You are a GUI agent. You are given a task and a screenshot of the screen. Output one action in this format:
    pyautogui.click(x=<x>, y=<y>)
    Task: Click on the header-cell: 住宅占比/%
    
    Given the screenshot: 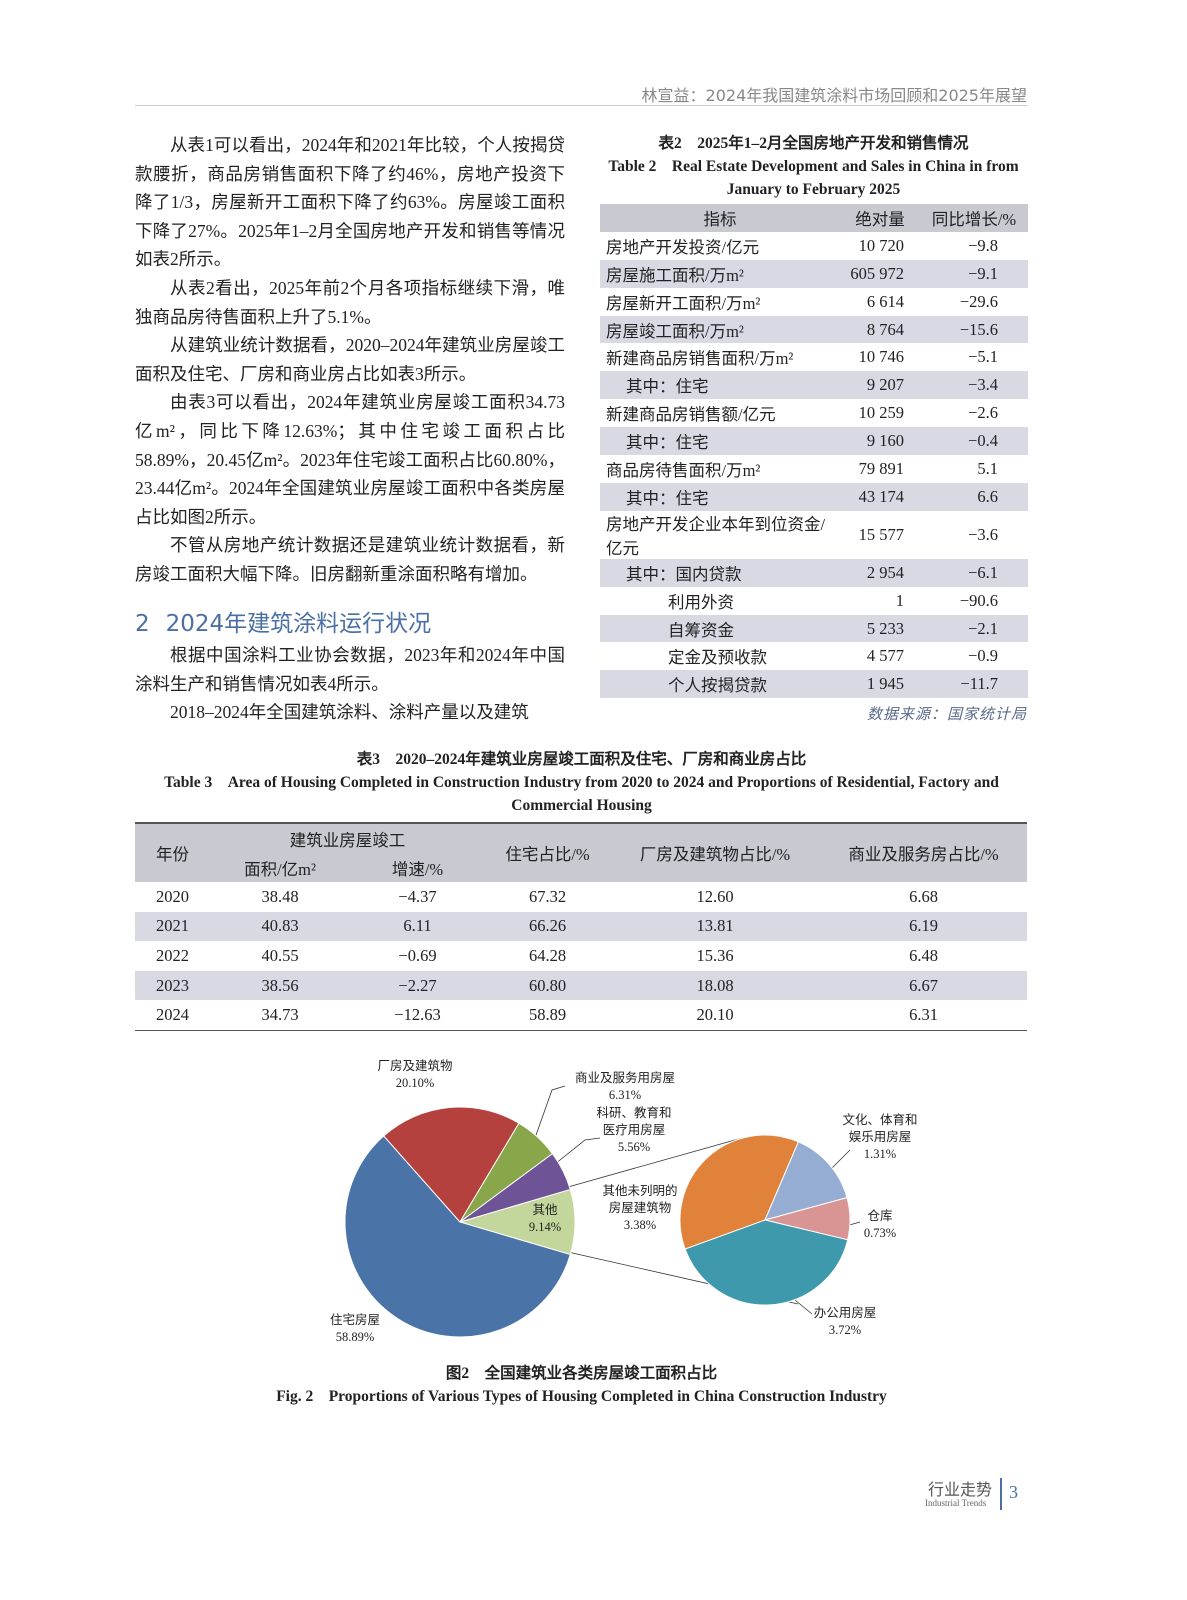 What is the action you would take?
    pyautogui.click(x=547, y=852)
    